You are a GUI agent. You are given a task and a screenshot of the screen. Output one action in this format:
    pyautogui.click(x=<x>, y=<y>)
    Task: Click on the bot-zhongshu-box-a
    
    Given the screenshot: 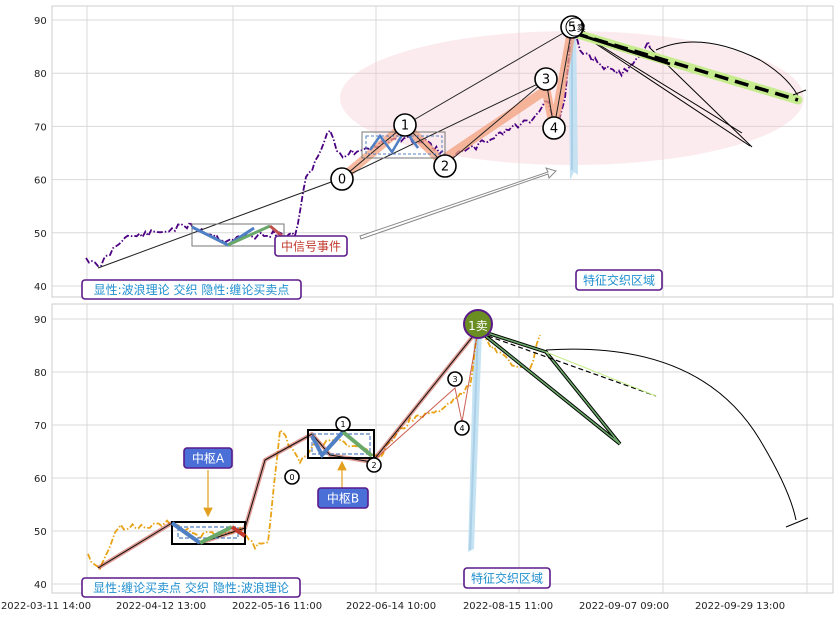 What is the action you would take?
    pyautogui.click(x=208, y=533)
    